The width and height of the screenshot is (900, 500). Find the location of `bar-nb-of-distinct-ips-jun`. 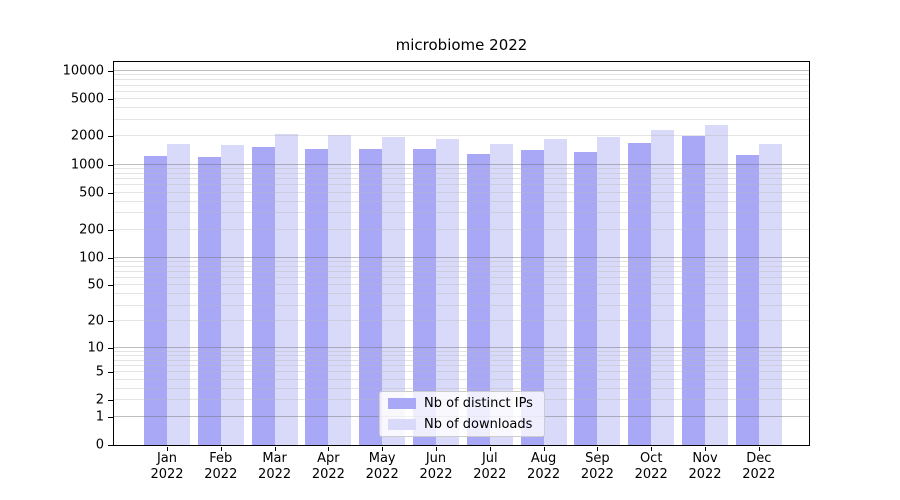

bar-nb-of-distinct-ips-jun is located at coordinates (424, 297).